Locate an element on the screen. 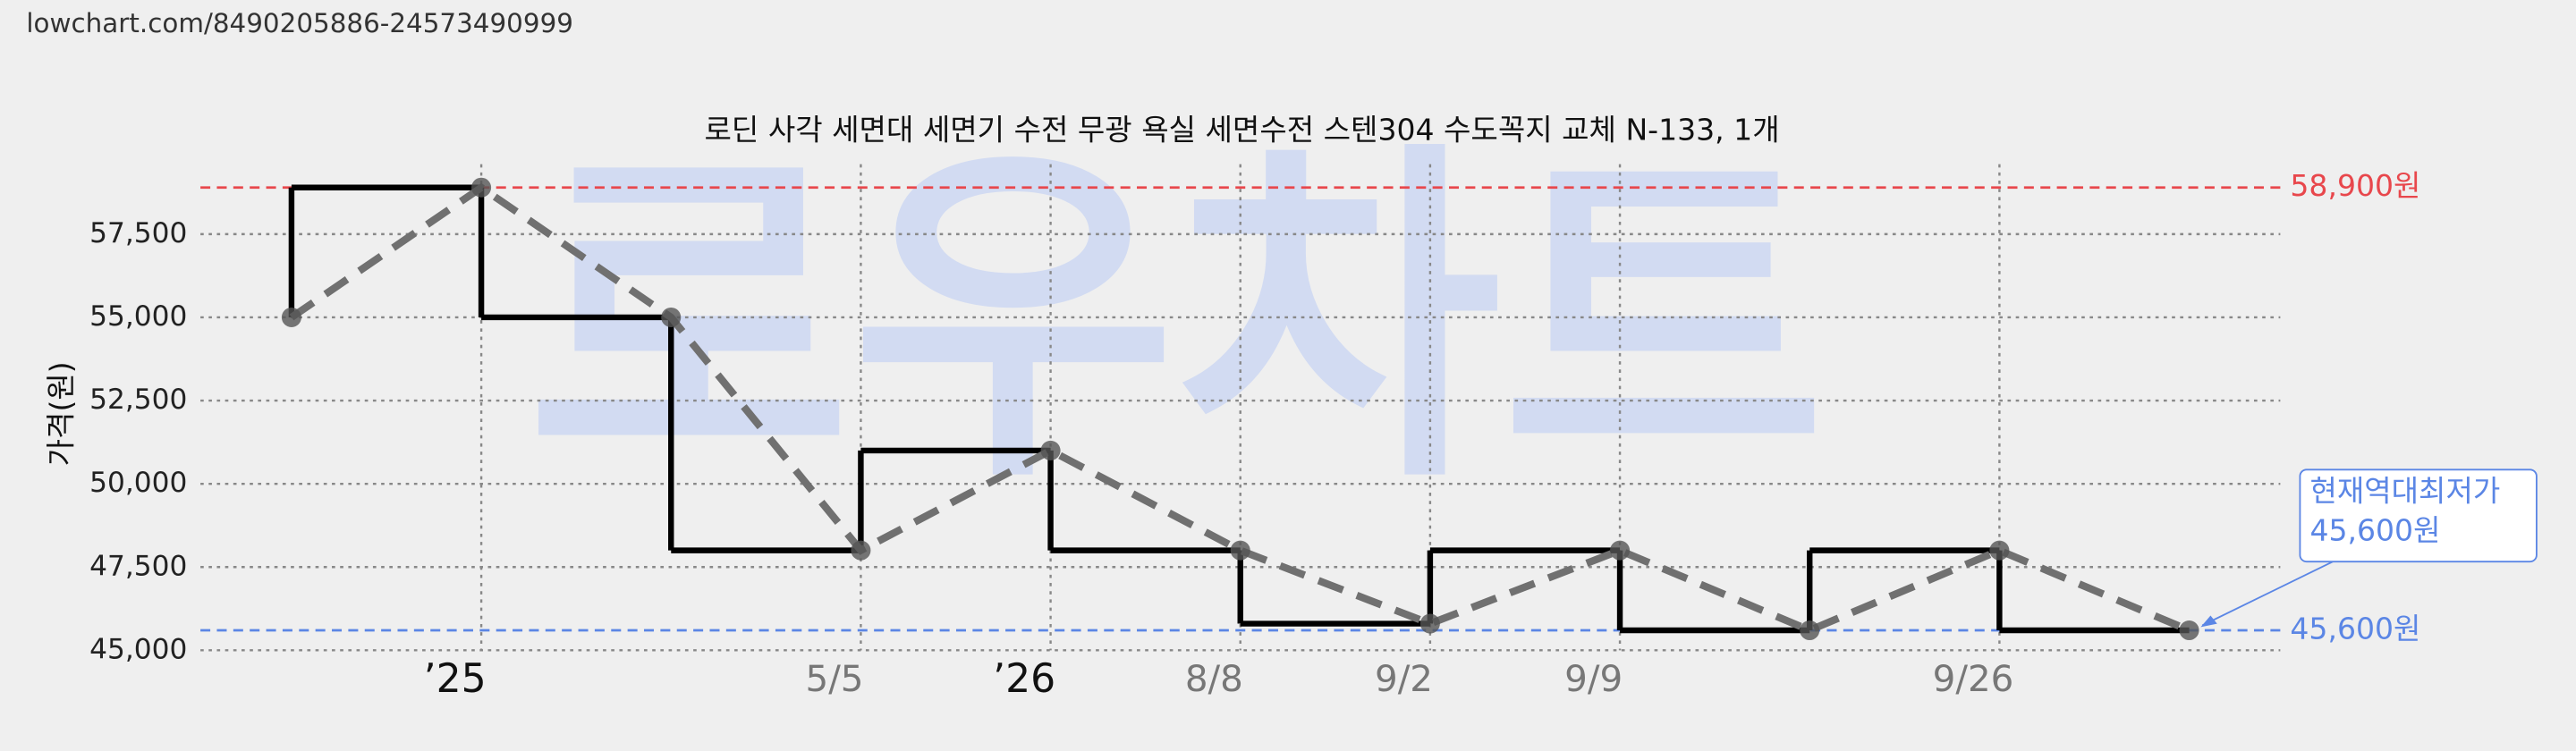 Image resolution: width=2576 pixels, height=751 pixels. annotation-arrowhead is located at coordinates (2208, 621).